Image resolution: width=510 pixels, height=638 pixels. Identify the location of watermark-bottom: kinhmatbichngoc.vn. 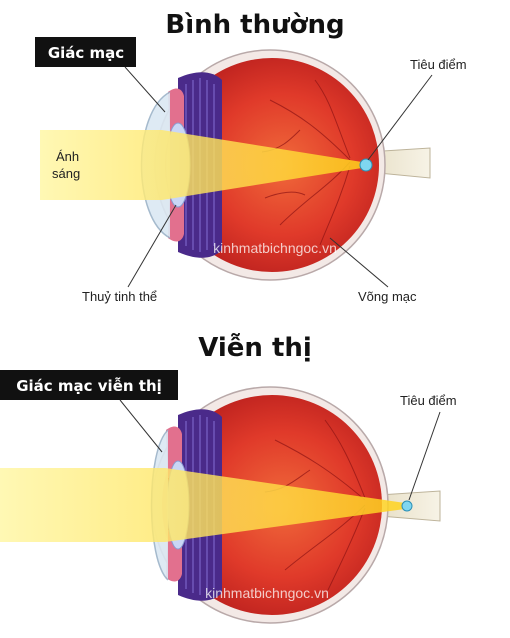
(267, 593).